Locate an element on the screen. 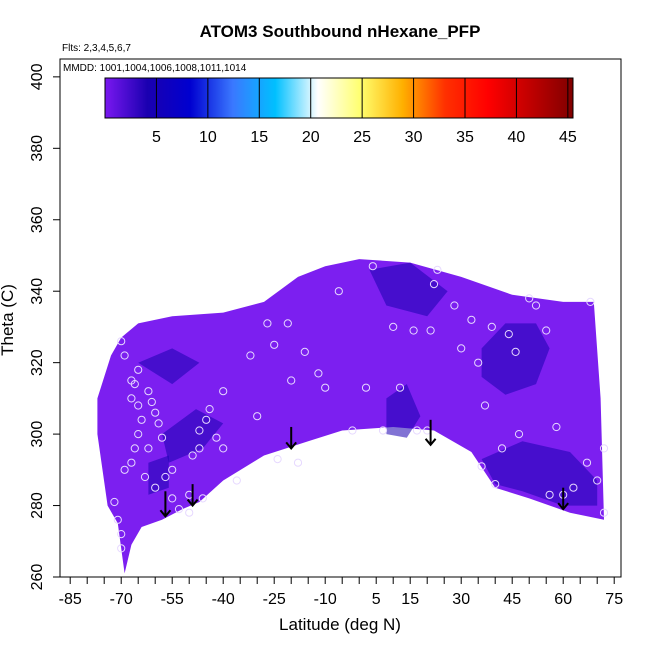  x-tick-label: 75 is located at coordinates (614, 599).